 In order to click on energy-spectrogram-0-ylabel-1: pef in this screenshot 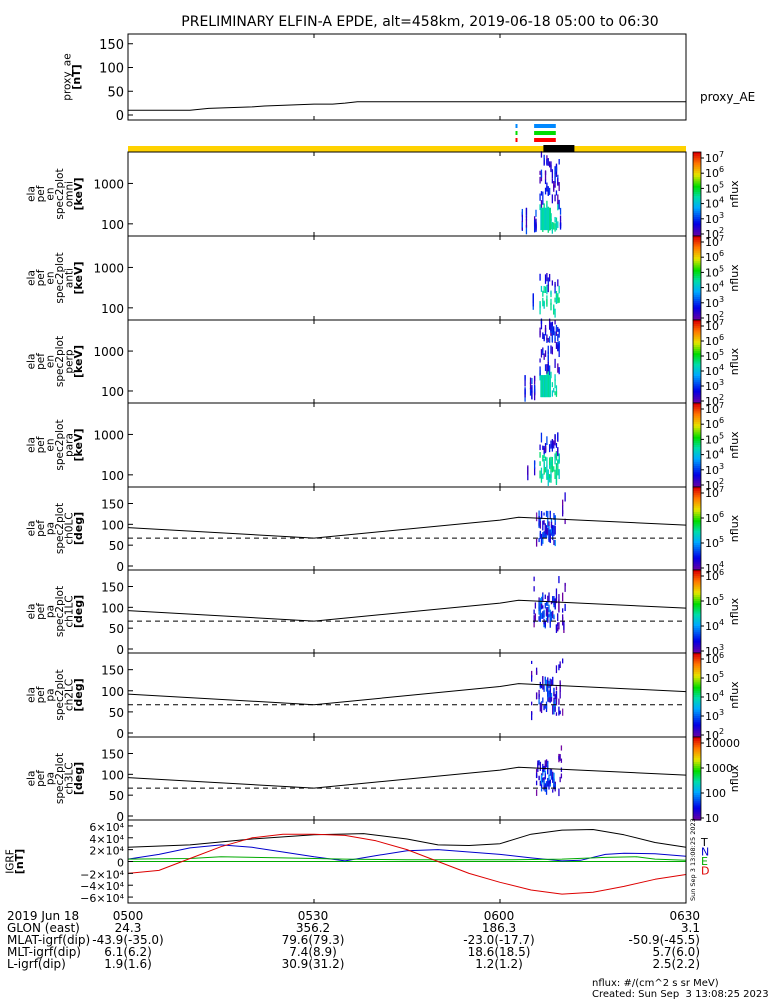, I will do `click(41, 193)`.